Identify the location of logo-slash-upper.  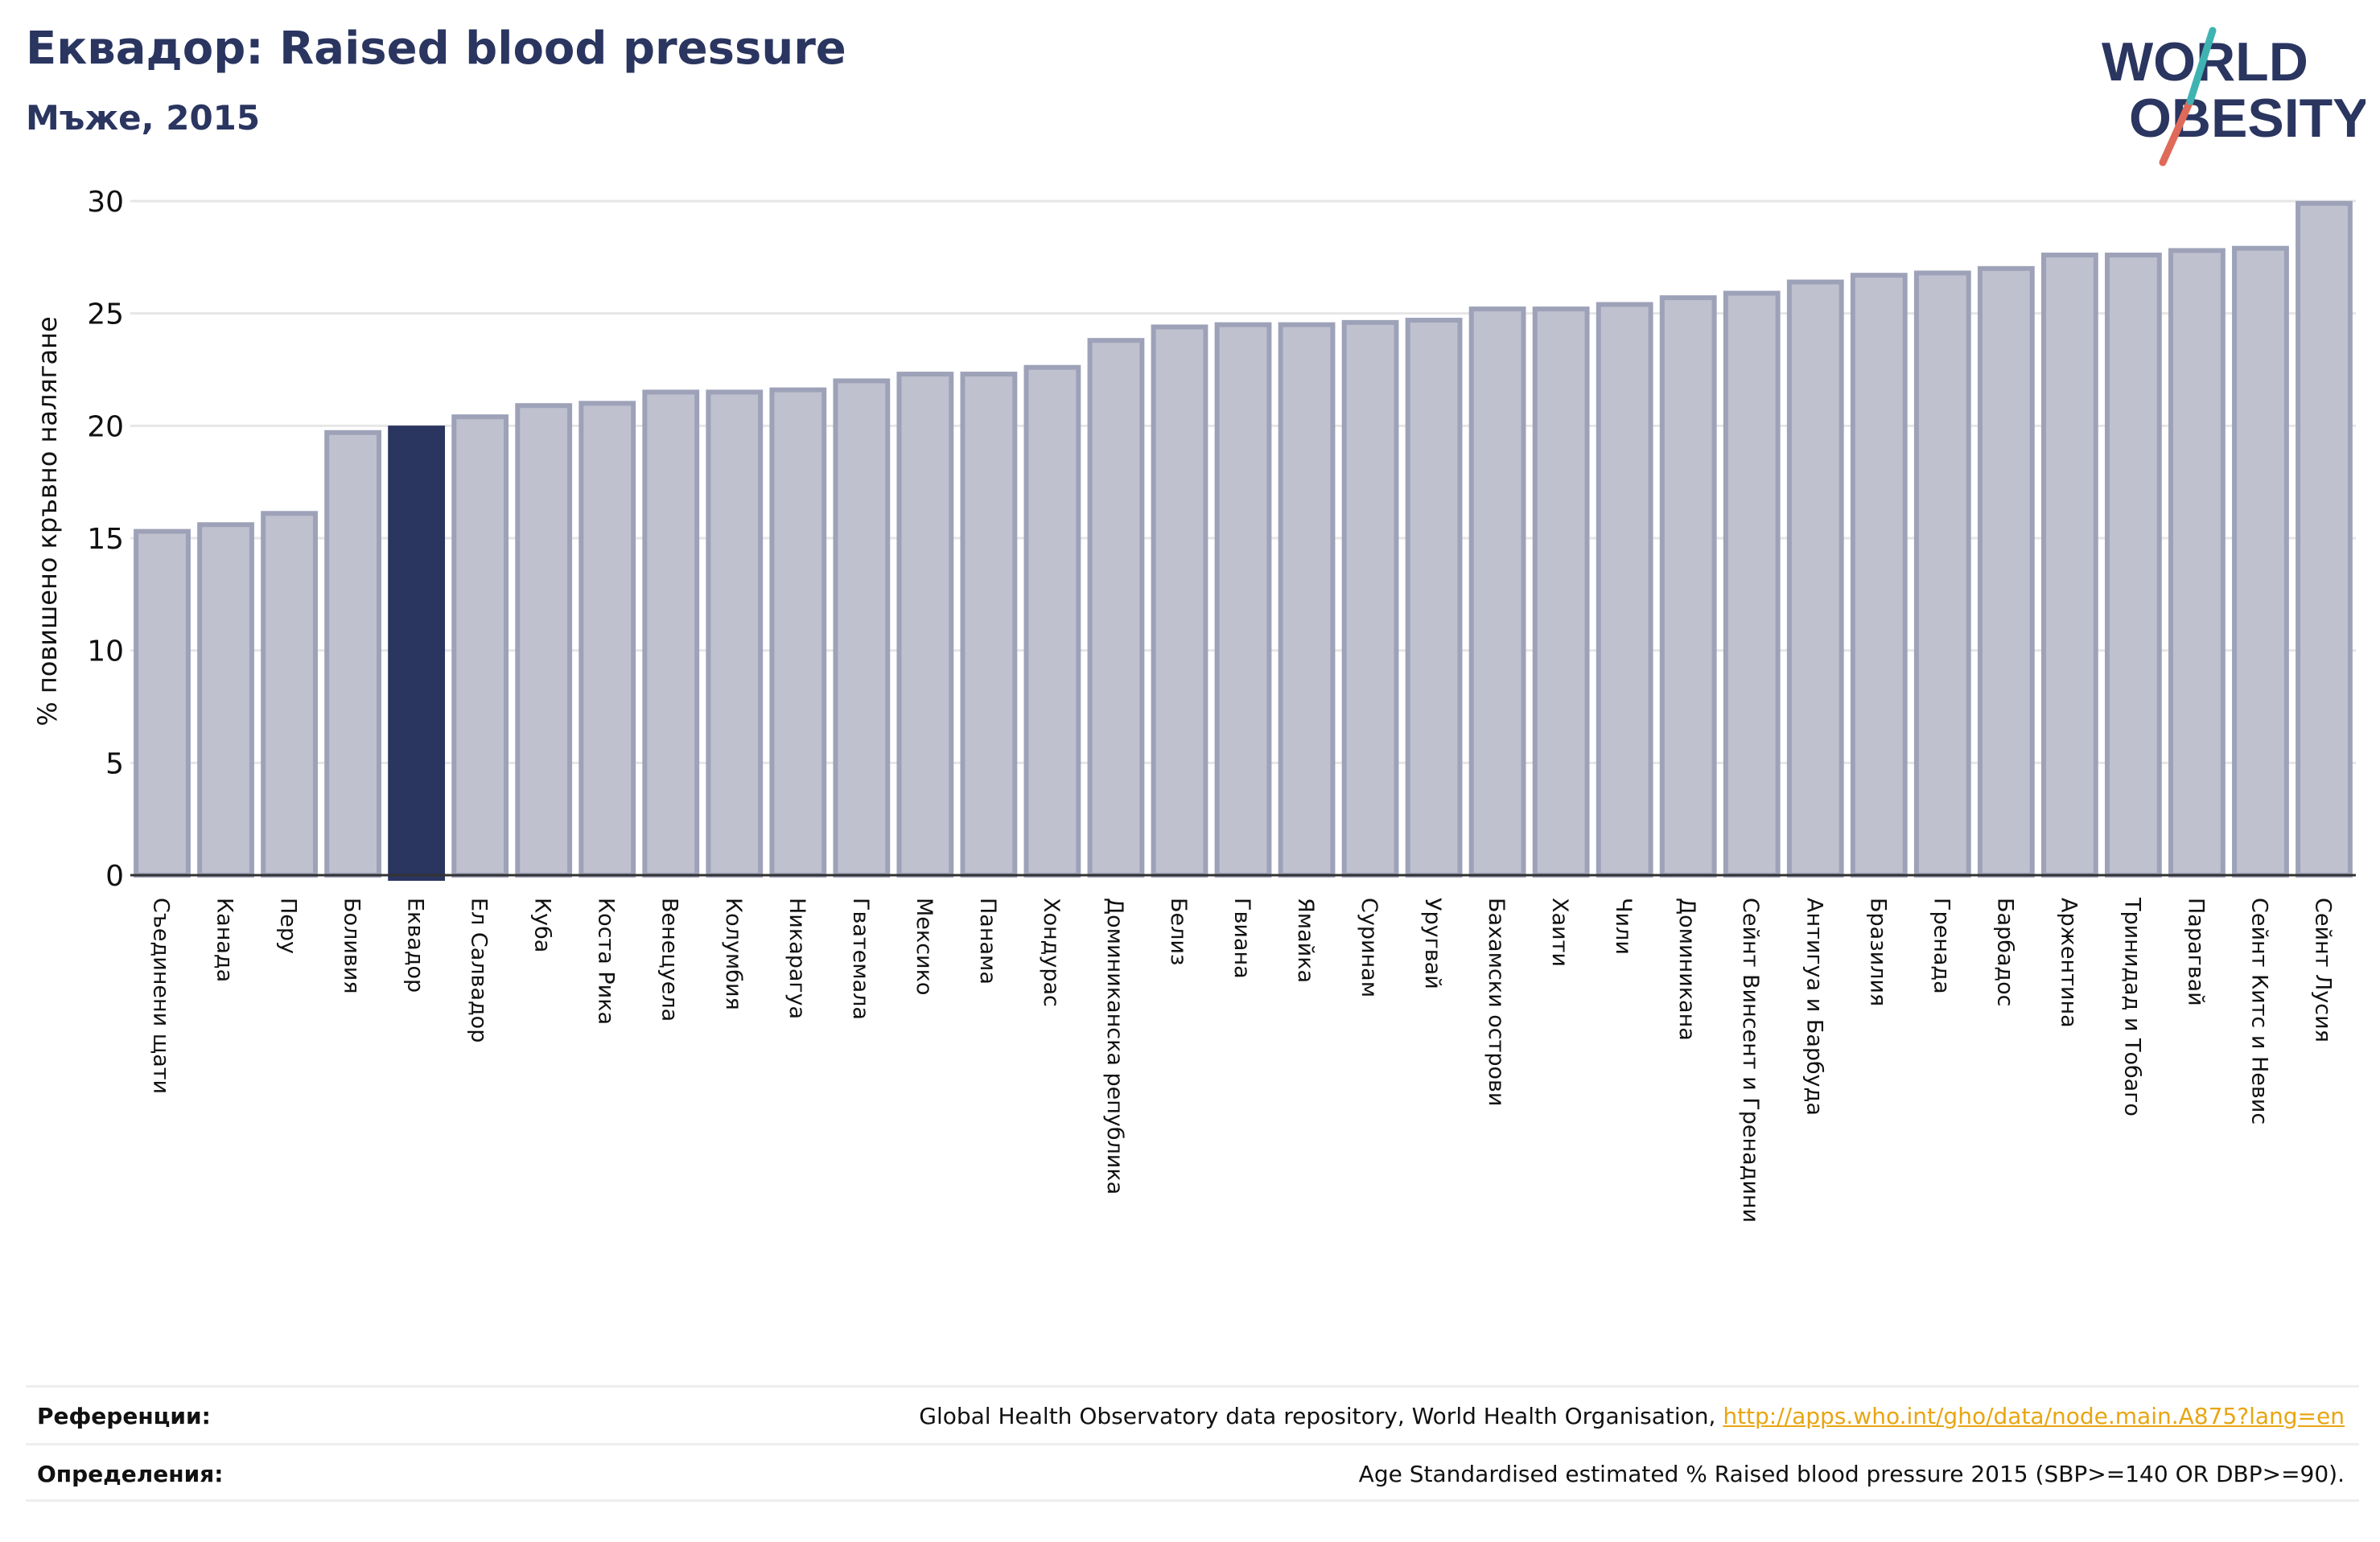
(2201, 66).